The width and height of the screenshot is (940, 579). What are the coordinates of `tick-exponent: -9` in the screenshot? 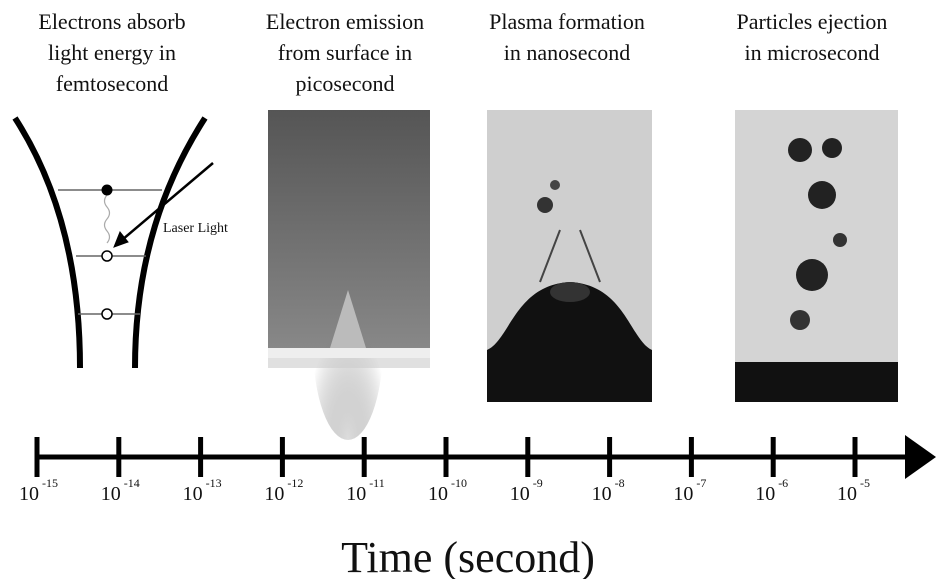 It's located at (538, 483).